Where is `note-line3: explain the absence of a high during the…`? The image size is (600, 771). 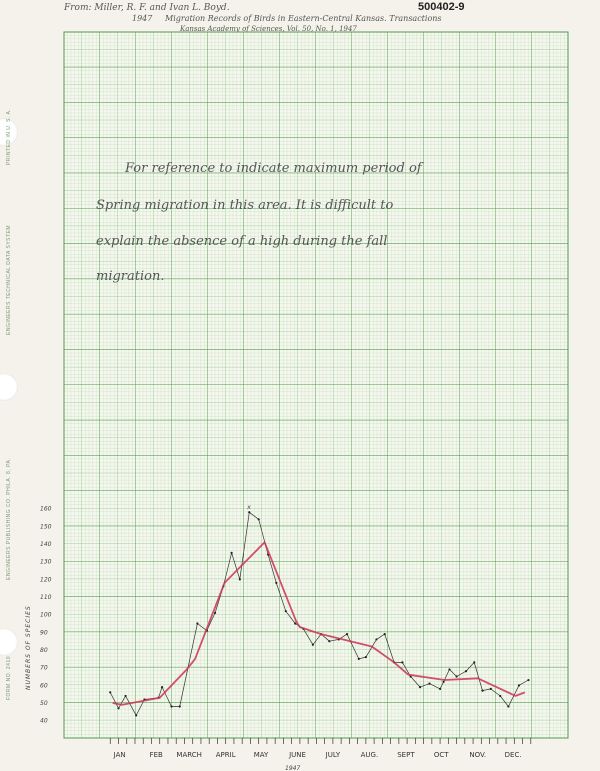 note-line3: explain the absence of a high during the… is located at coordinates (241, 241).